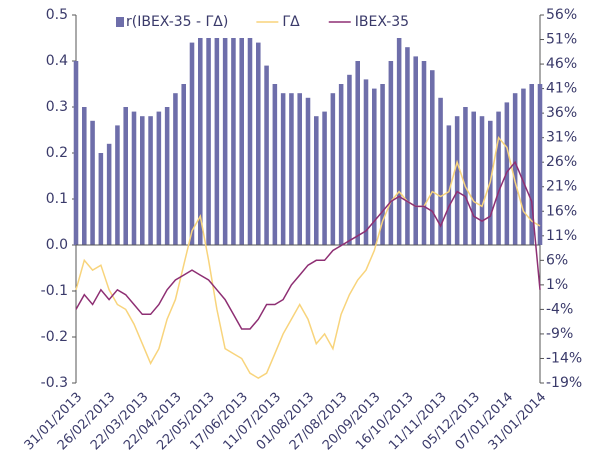 This screenshot has height=472, width=608. I want to click on y2-tick-label: -9%, so click(559, 334).